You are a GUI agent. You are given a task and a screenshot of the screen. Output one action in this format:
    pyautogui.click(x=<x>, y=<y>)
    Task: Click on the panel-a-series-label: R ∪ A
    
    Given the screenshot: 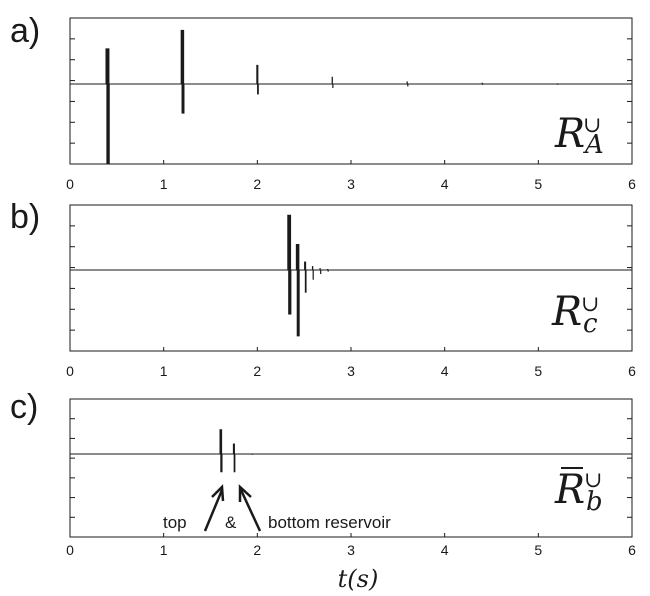 What is the action you would take?
    pyautogui.click(x=579, y=135)
    